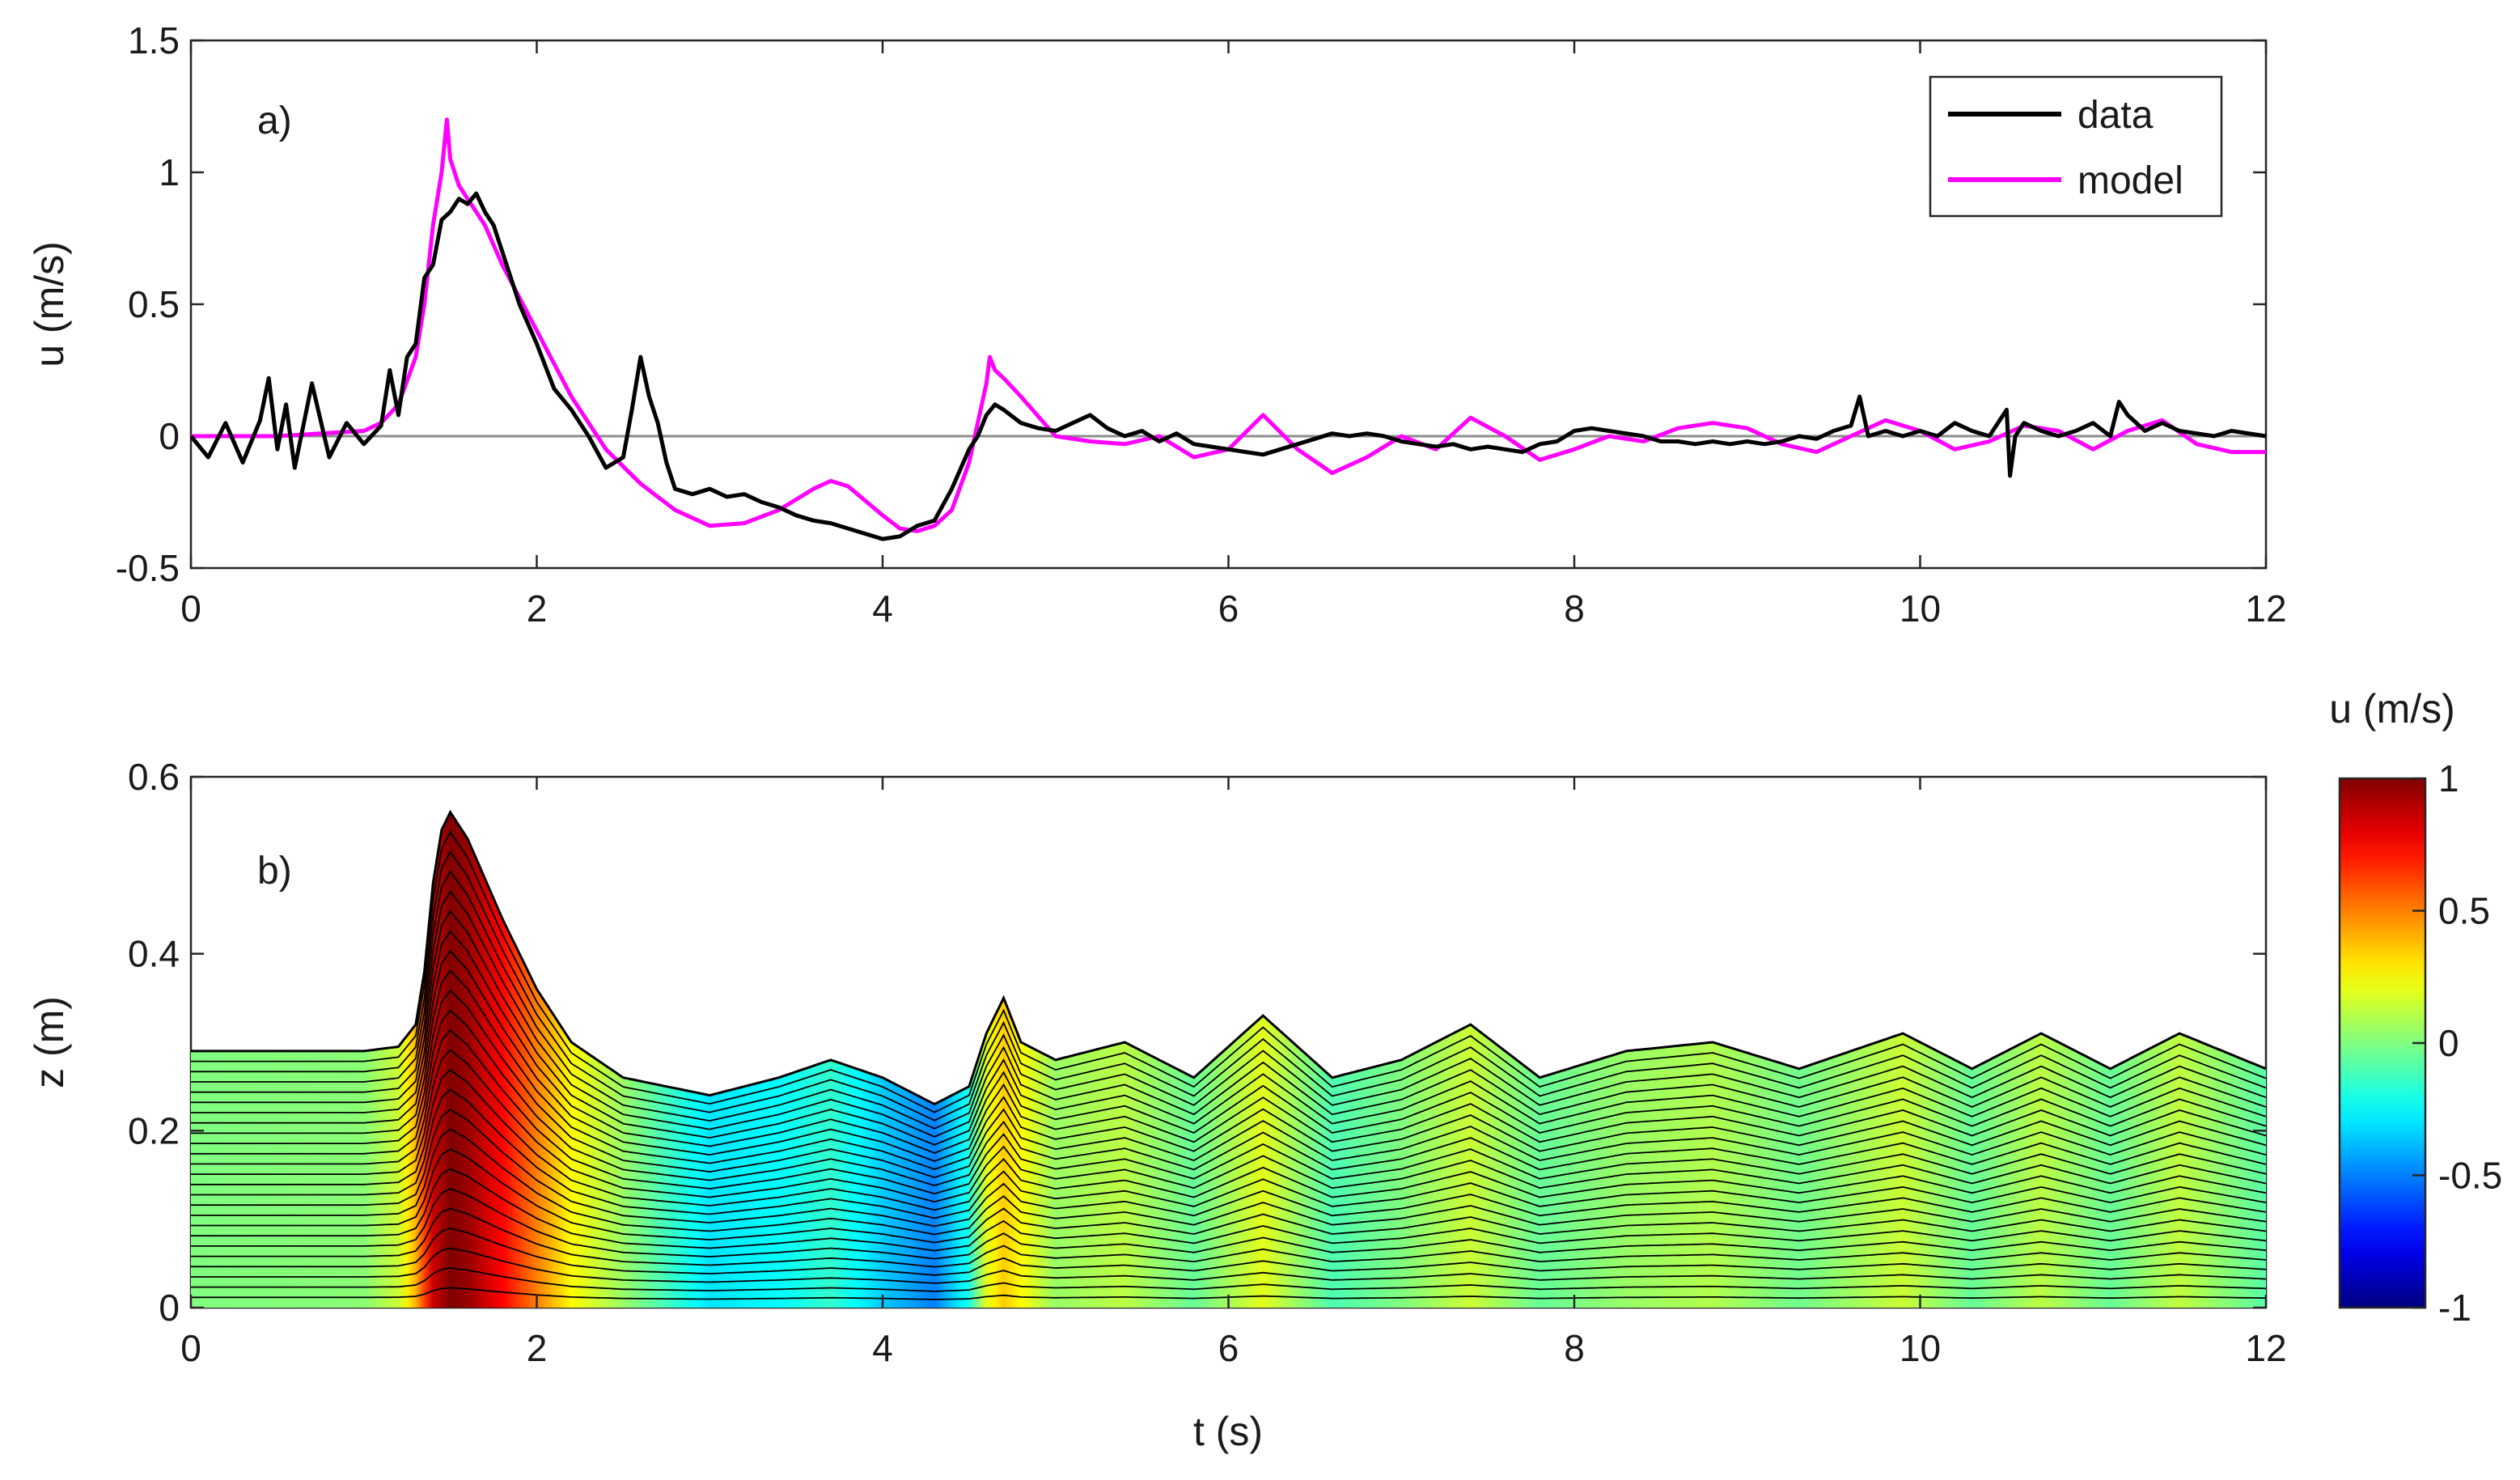 Image resolution: width=2520 pixels, height=1480 pixels. What do you see at coordinates (190, 608) in the screenshot?
I see `panel-a-x-tick-label: 0` at bounding box center [190, 608].